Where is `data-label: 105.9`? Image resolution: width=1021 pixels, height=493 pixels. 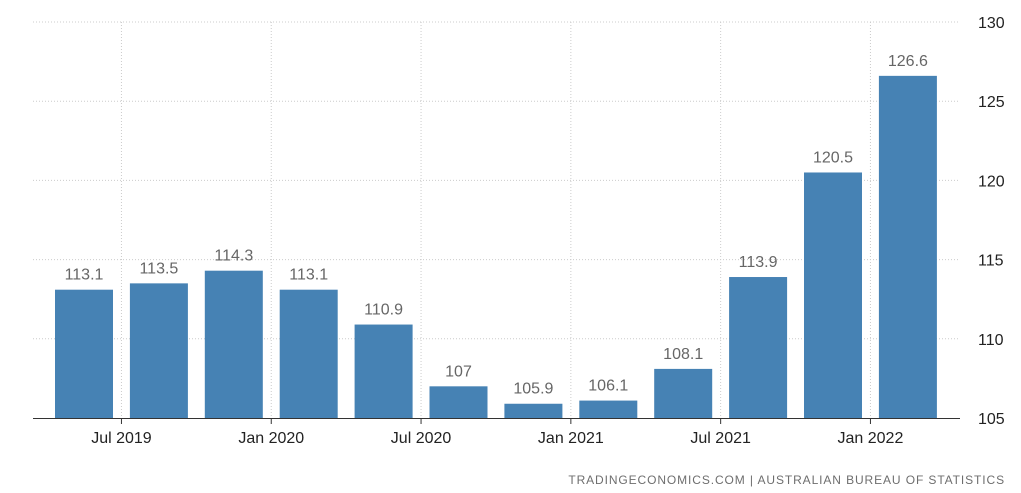 data-label: 105.9 is located at coordinates (533, 389).